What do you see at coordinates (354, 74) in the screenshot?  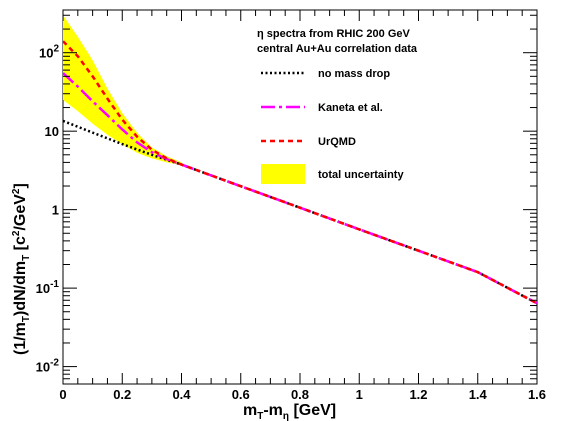 I see `legend-label-no-mass-drop: no mass drop` at bounding box center [354, 74].